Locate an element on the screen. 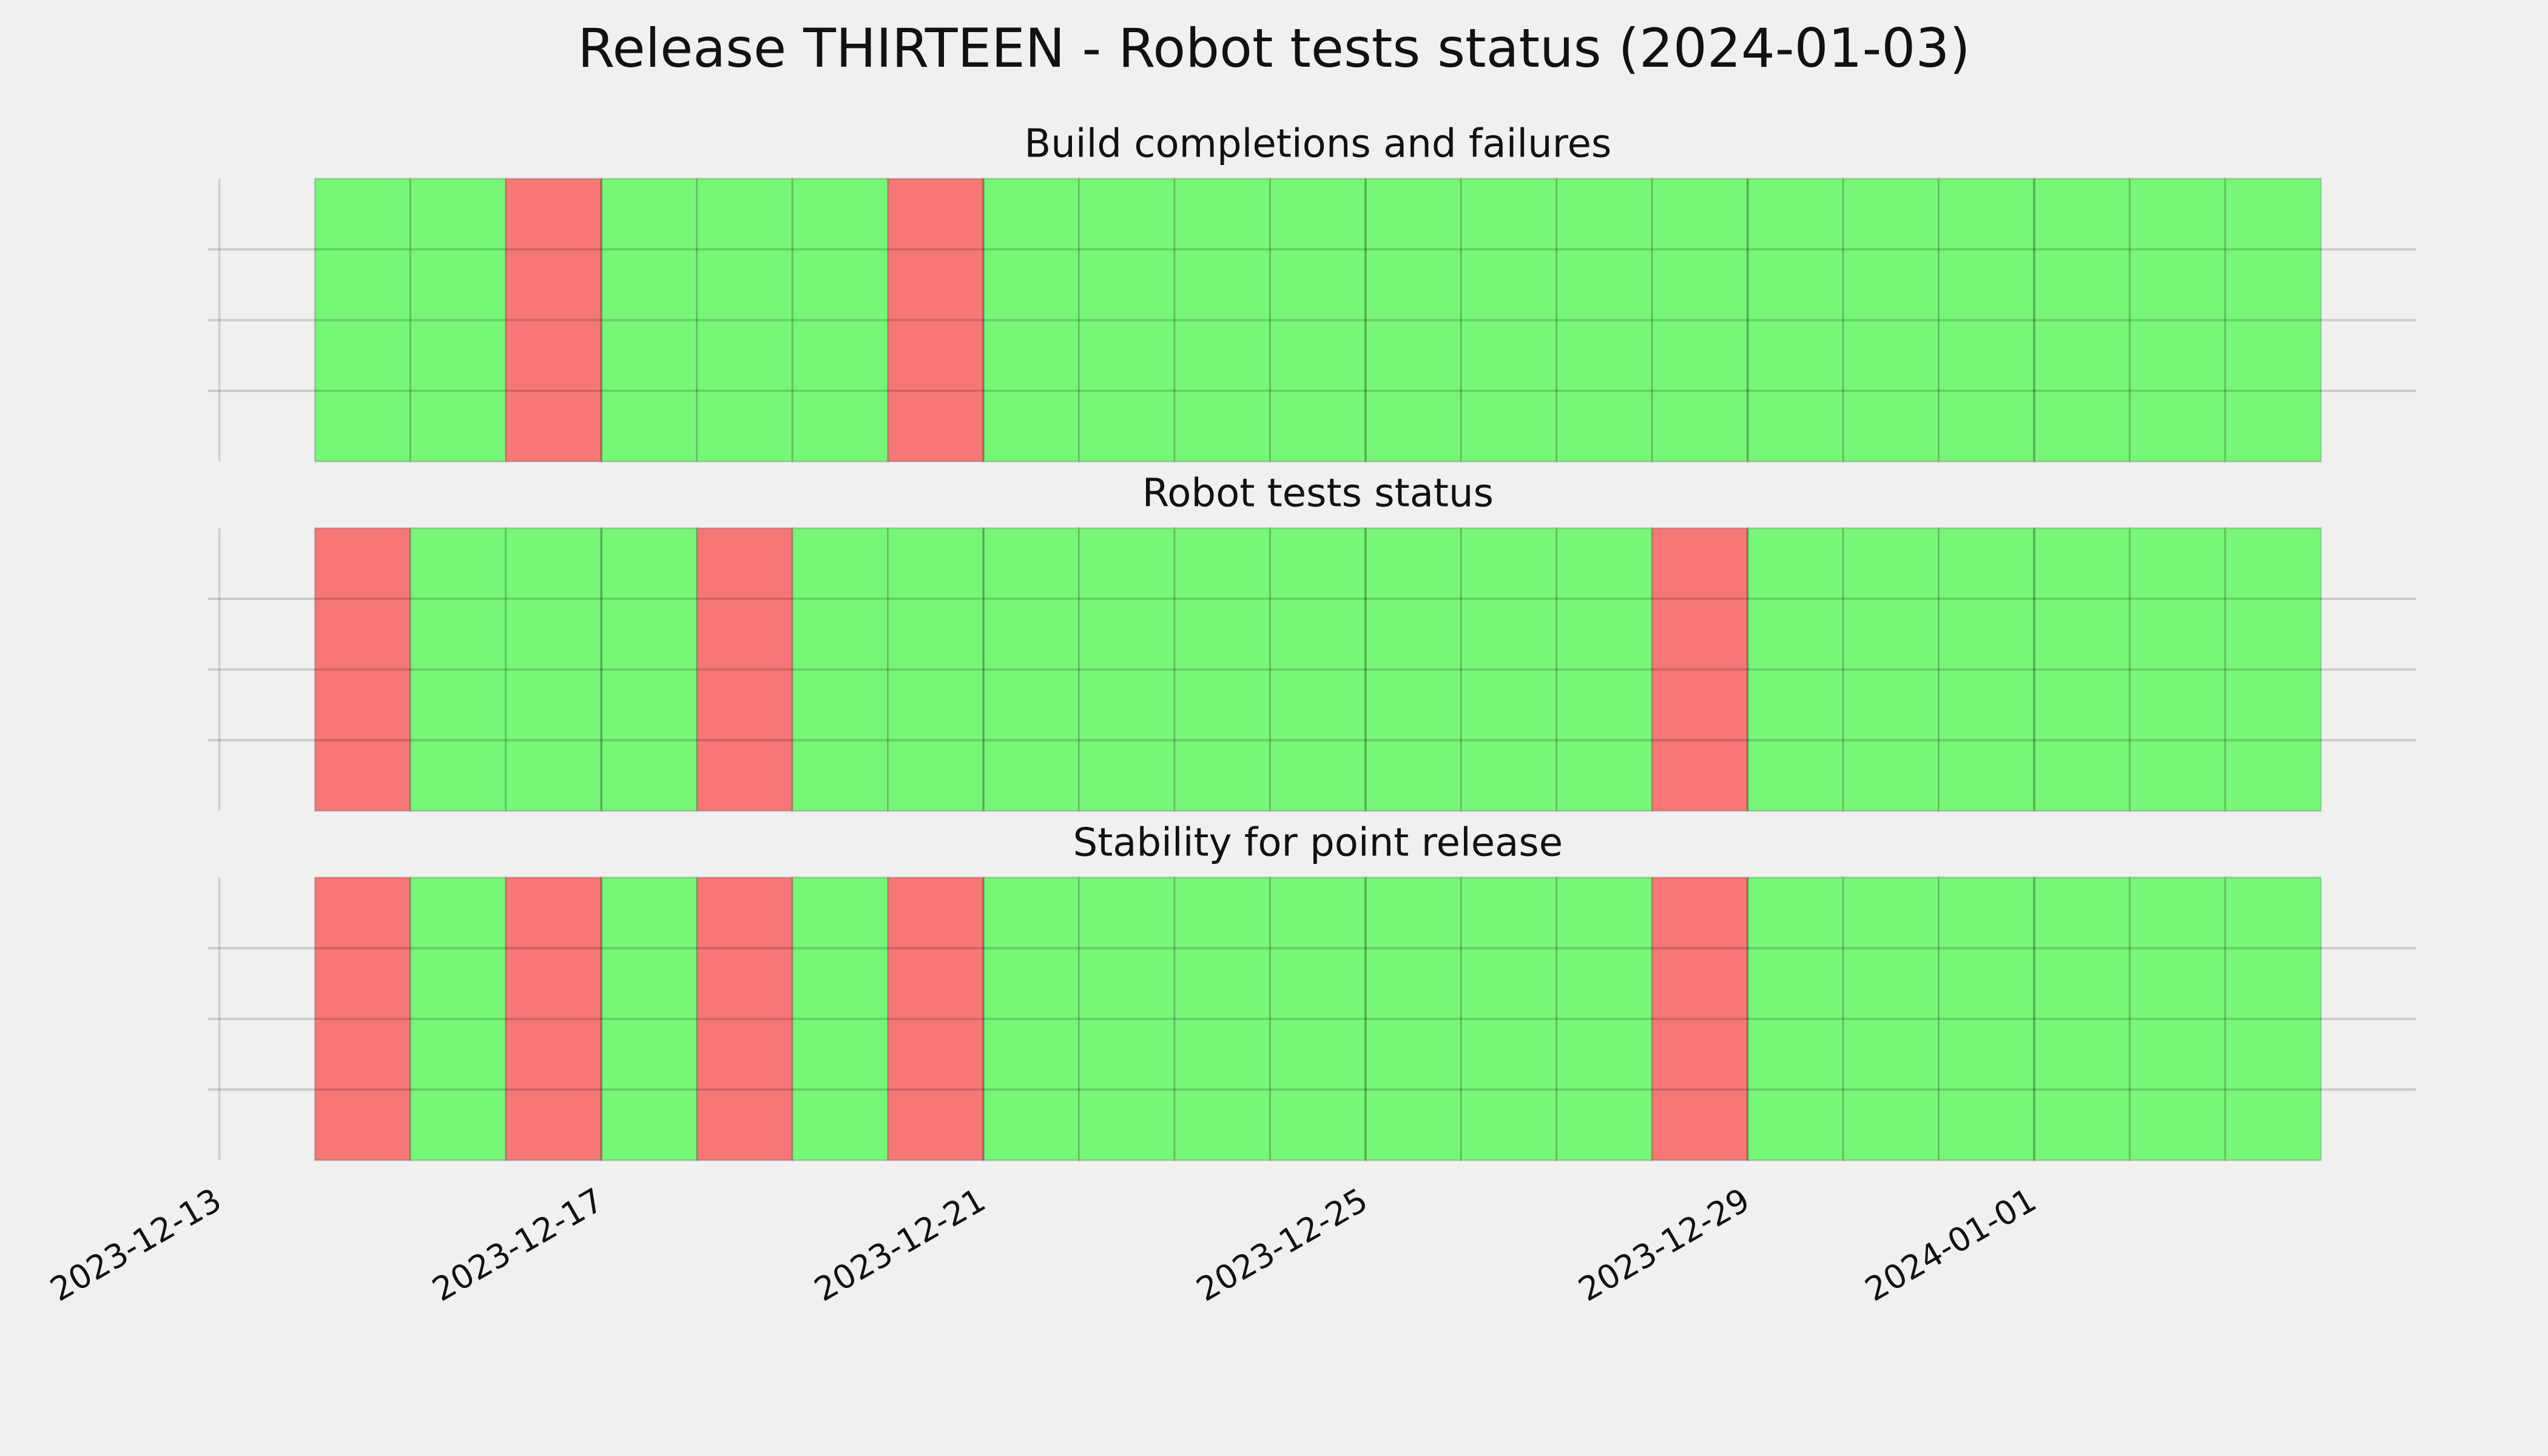 This screenshot has width=2548, height=1456. panel-title: Build completions and failures is located at coordinates (1317, 144).